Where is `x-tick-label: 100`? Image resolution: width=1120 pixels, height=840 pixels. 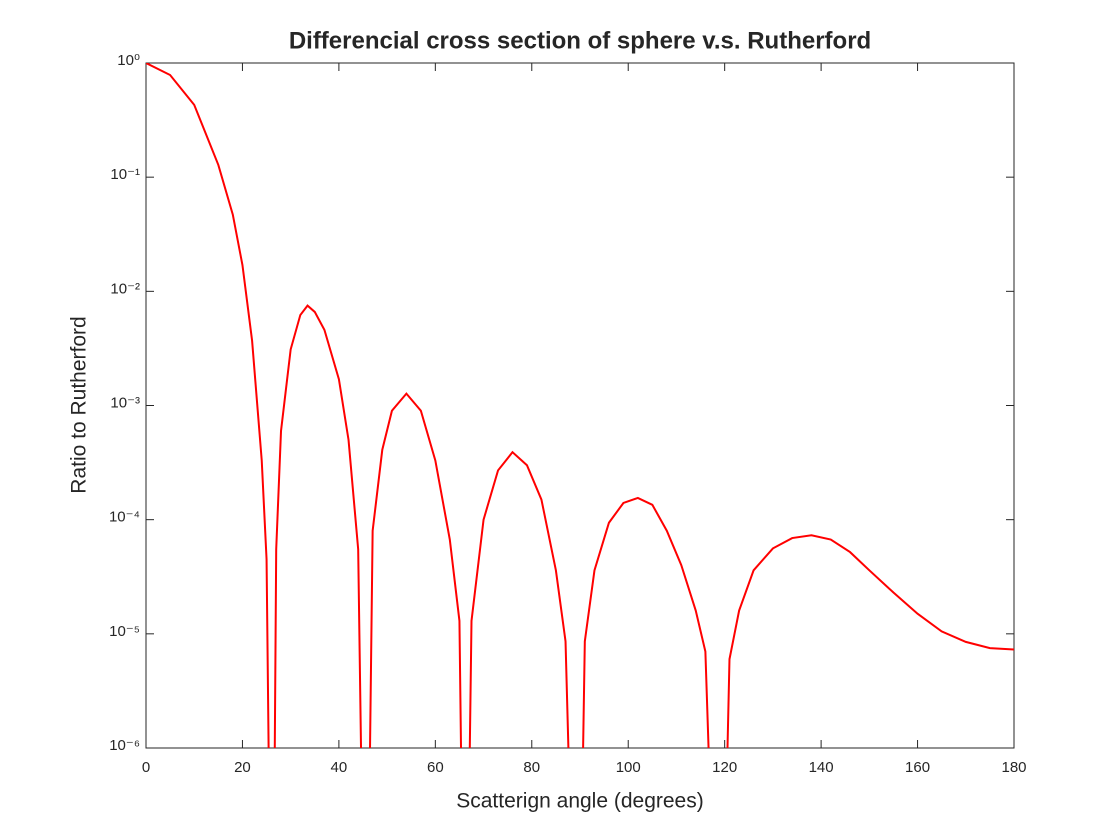 x-tick-label: 100 is located at coordinates (628, 767).